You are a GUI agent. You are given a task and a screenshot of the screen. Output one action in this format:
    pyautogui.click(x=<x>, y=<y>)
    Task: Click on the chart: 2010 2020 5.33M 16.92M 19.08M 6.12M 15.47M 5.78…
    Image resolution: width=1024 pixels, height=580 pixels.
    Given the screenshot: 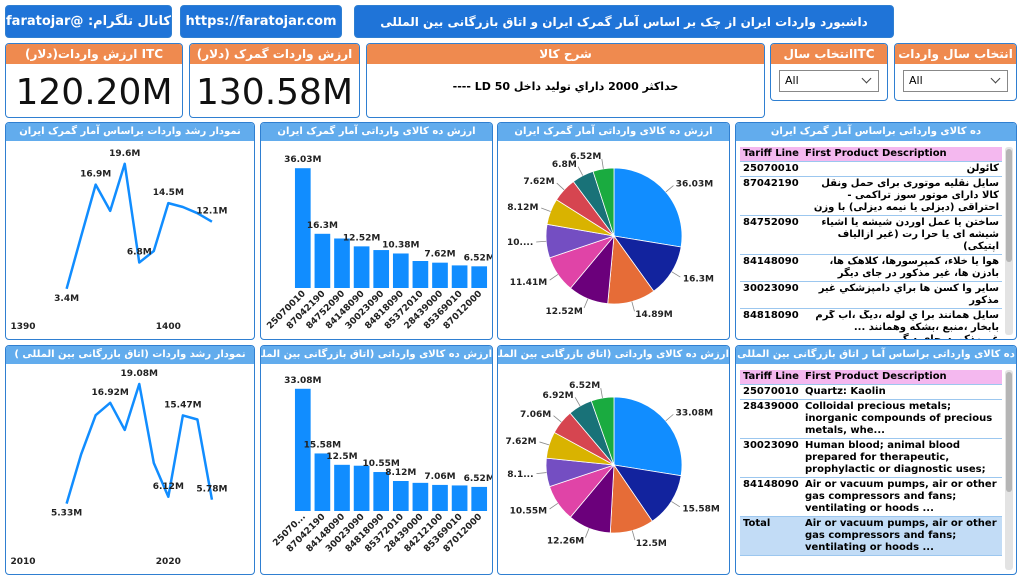 What is the action you would take?
    pyautogui.click(x=118, y=468)
    